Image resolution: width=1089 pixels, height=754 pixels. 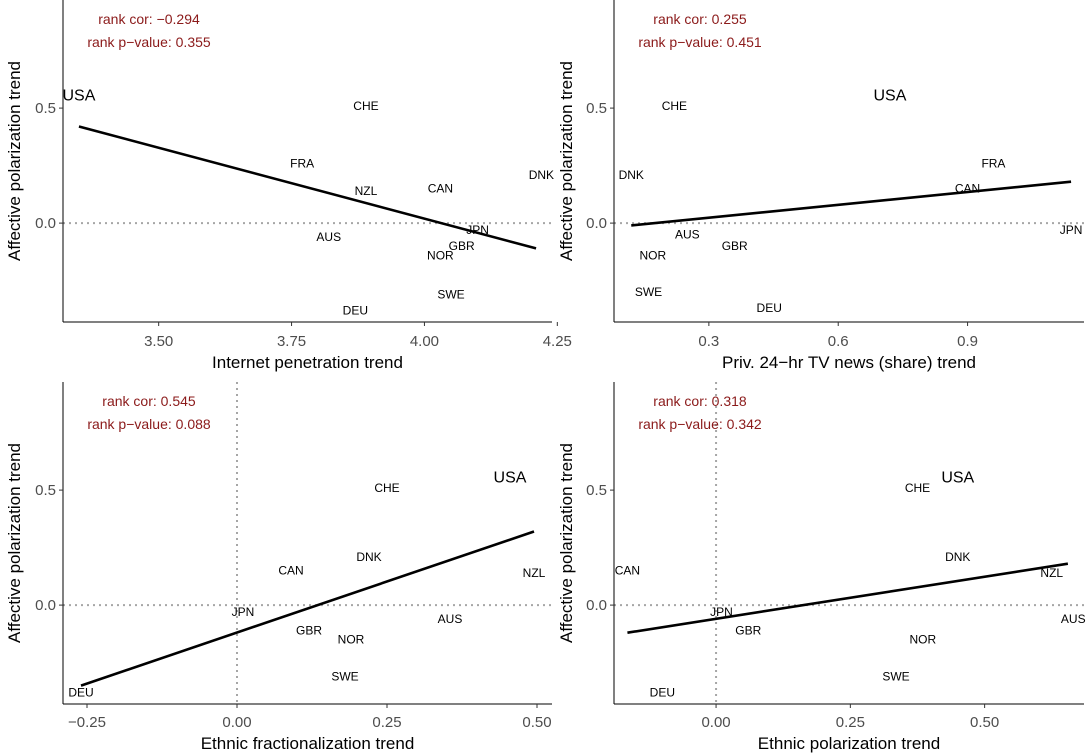 I want to click on x-tick-label: 3.75, so click(x=291, y=341).